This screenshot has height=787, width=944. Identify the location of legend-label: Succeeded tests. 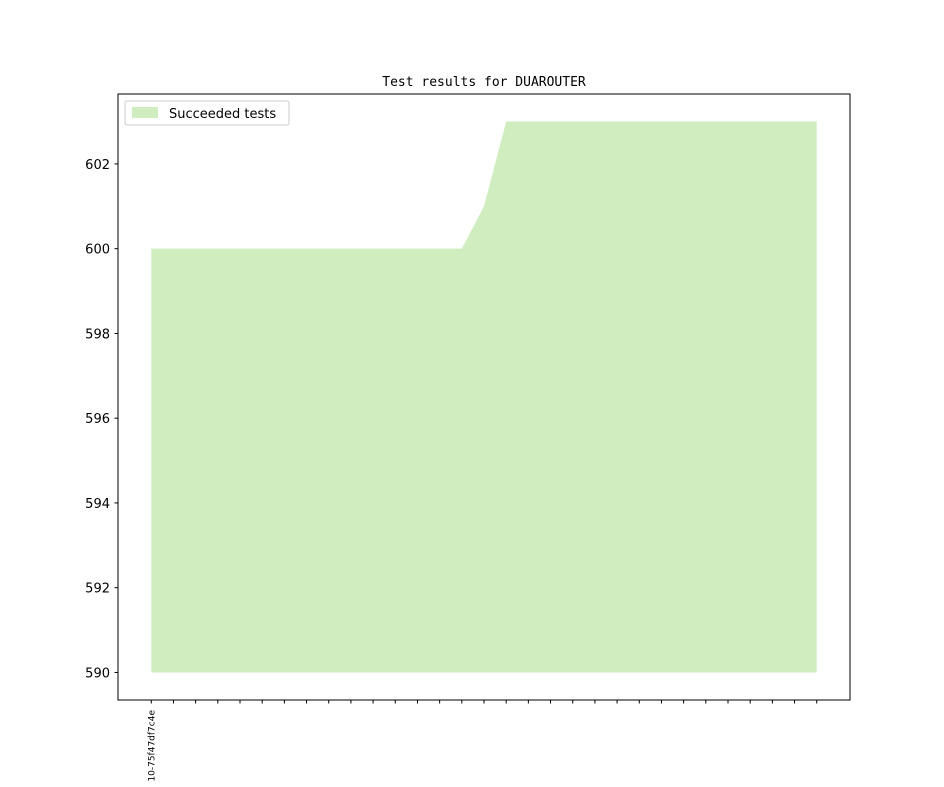
(222, 114).